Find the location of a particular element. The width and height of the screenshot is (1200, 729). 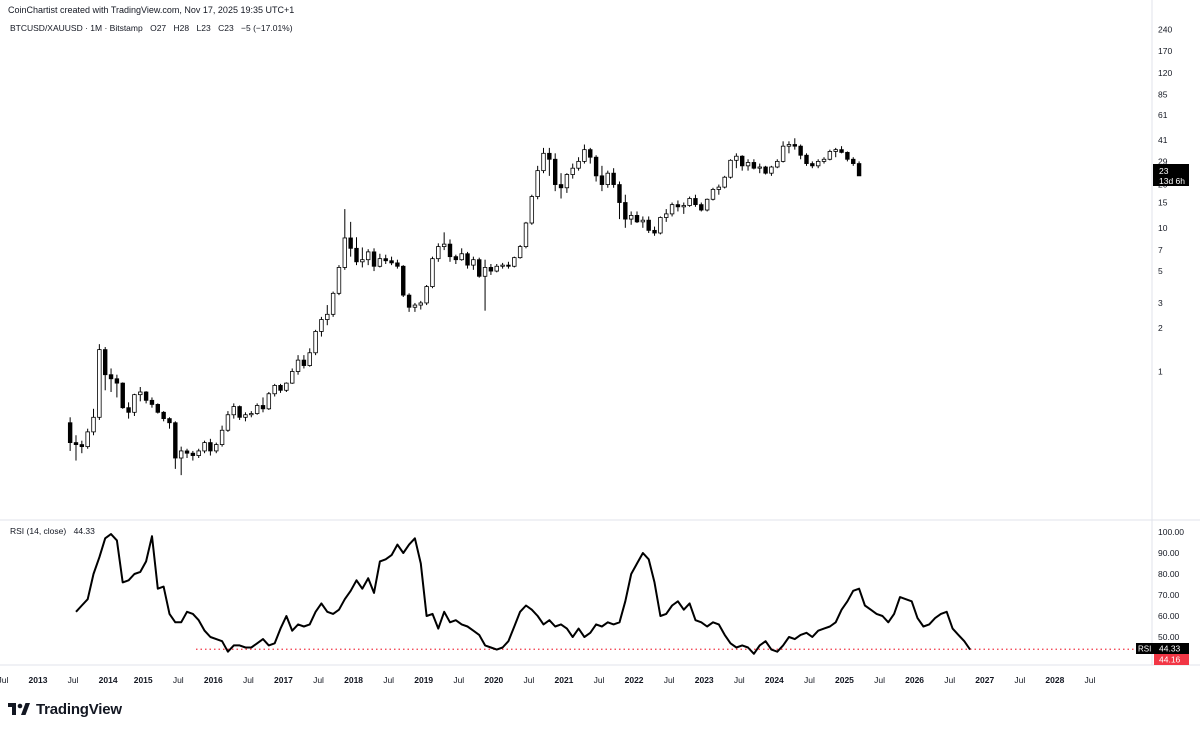

tradingview-logo-icon is located at coordinates (19, 709).